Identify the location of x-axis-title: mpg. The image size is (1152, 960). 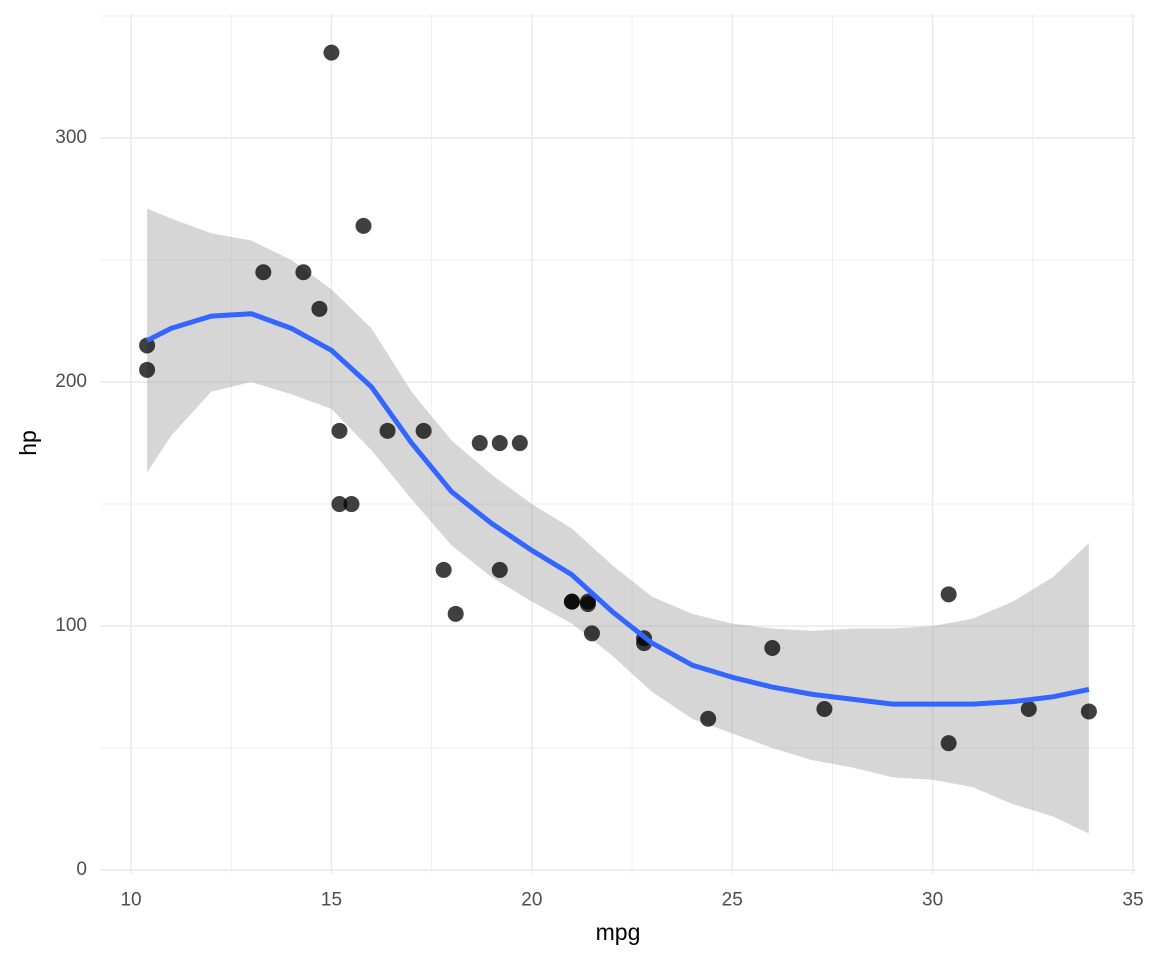
(618, 932).